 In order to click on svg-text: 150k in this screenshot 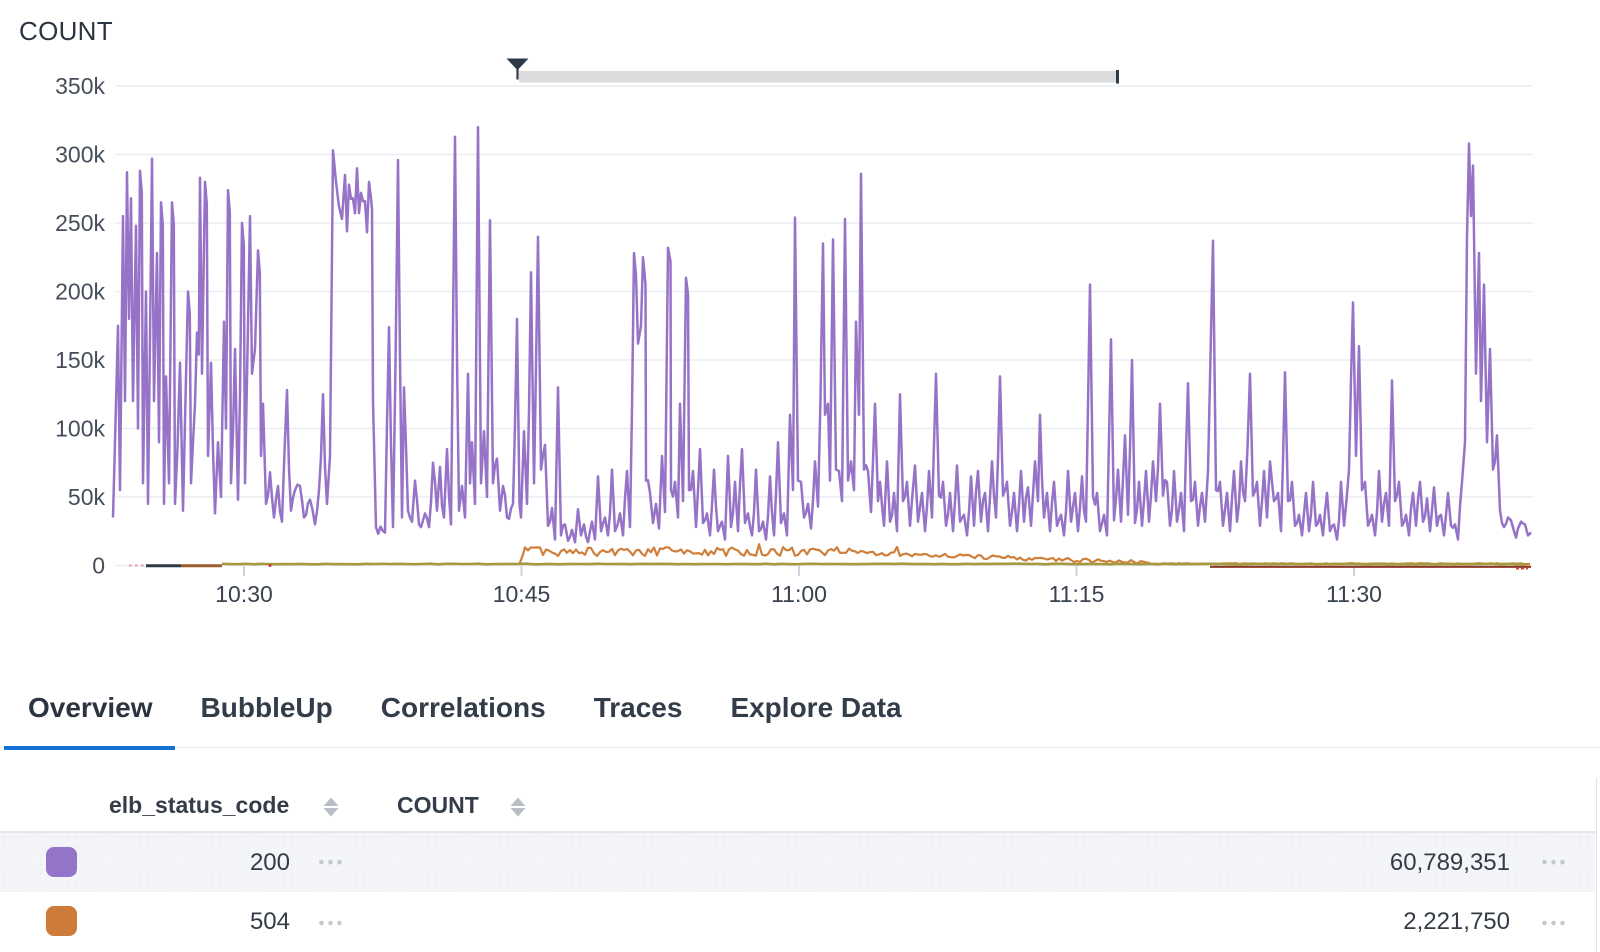, I will do `click(80, 360)`.